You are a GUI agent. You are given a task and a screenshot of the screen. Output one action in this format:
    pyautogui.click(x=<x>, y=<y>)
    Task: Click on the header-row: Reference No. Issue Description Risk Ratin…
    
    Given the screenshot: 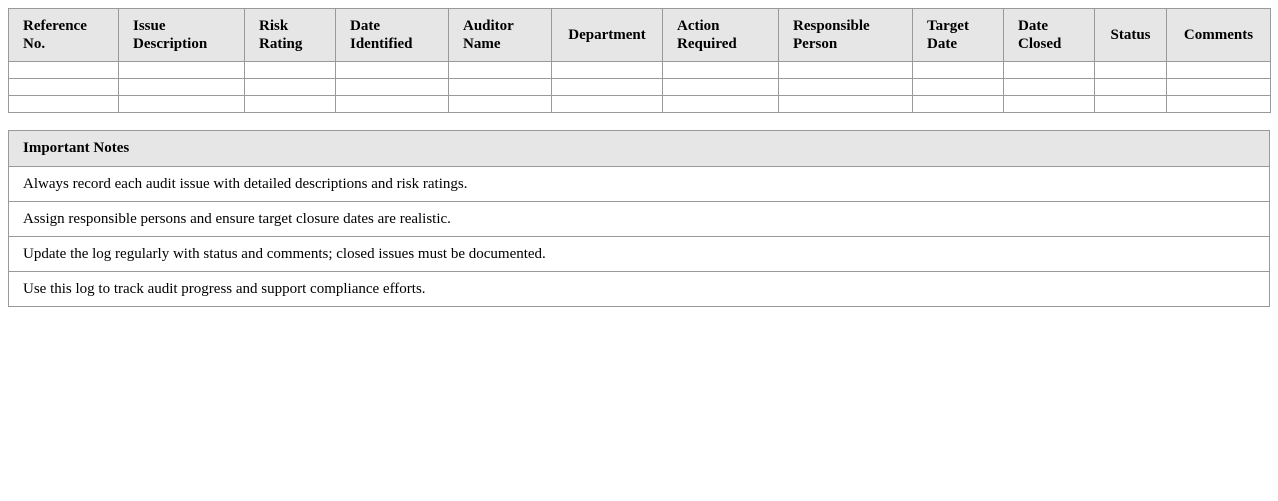 What is the action you would take?
    pyautogui.click(x=639, y=35)
    